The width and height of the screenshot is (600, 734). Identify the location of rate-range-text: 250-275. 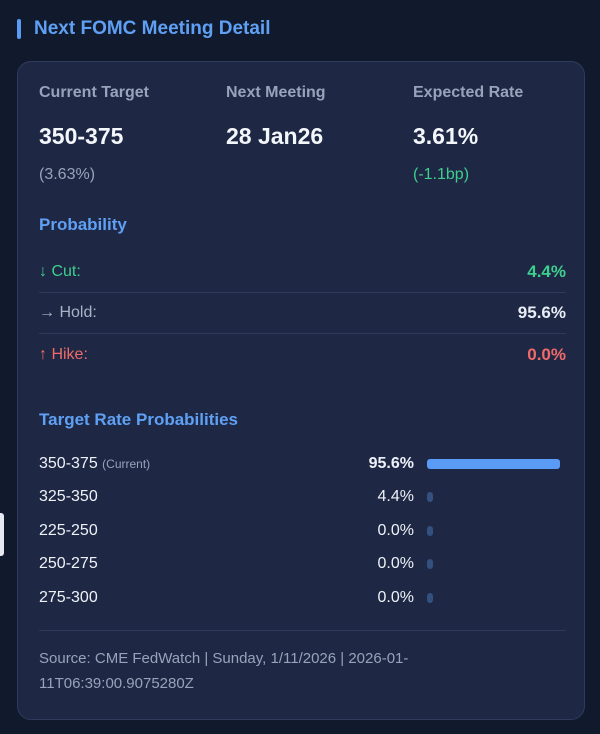
(68, 564).